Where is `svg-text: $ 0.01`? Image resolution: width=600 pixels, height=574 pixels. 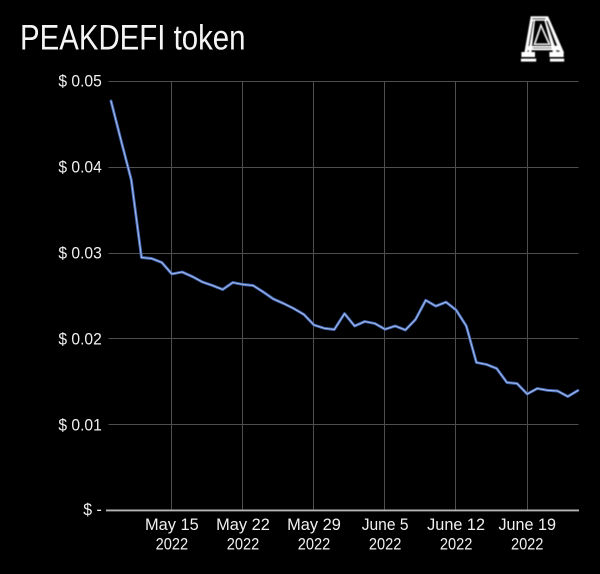
svg-text: $ 0.01 is located at coordinates (79, 425).